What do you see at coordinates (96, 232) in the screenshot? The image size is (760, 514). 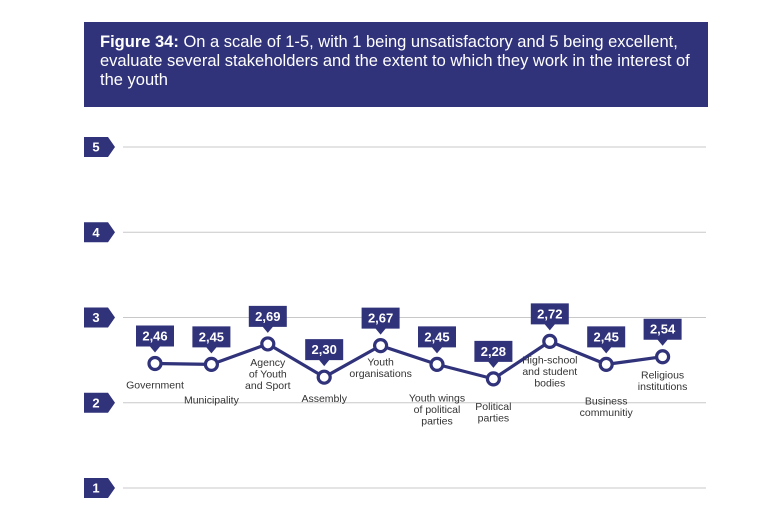 I see `y-tick-label-4: 4` at bounding box center [96, 232].